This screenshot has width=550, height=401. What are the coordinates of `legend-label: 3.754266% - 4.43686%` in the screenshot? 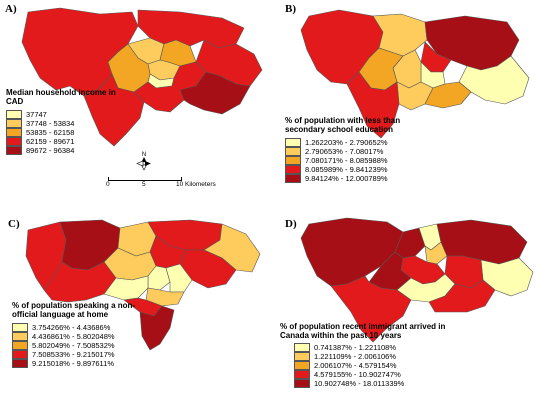 It's located at (71, 327).